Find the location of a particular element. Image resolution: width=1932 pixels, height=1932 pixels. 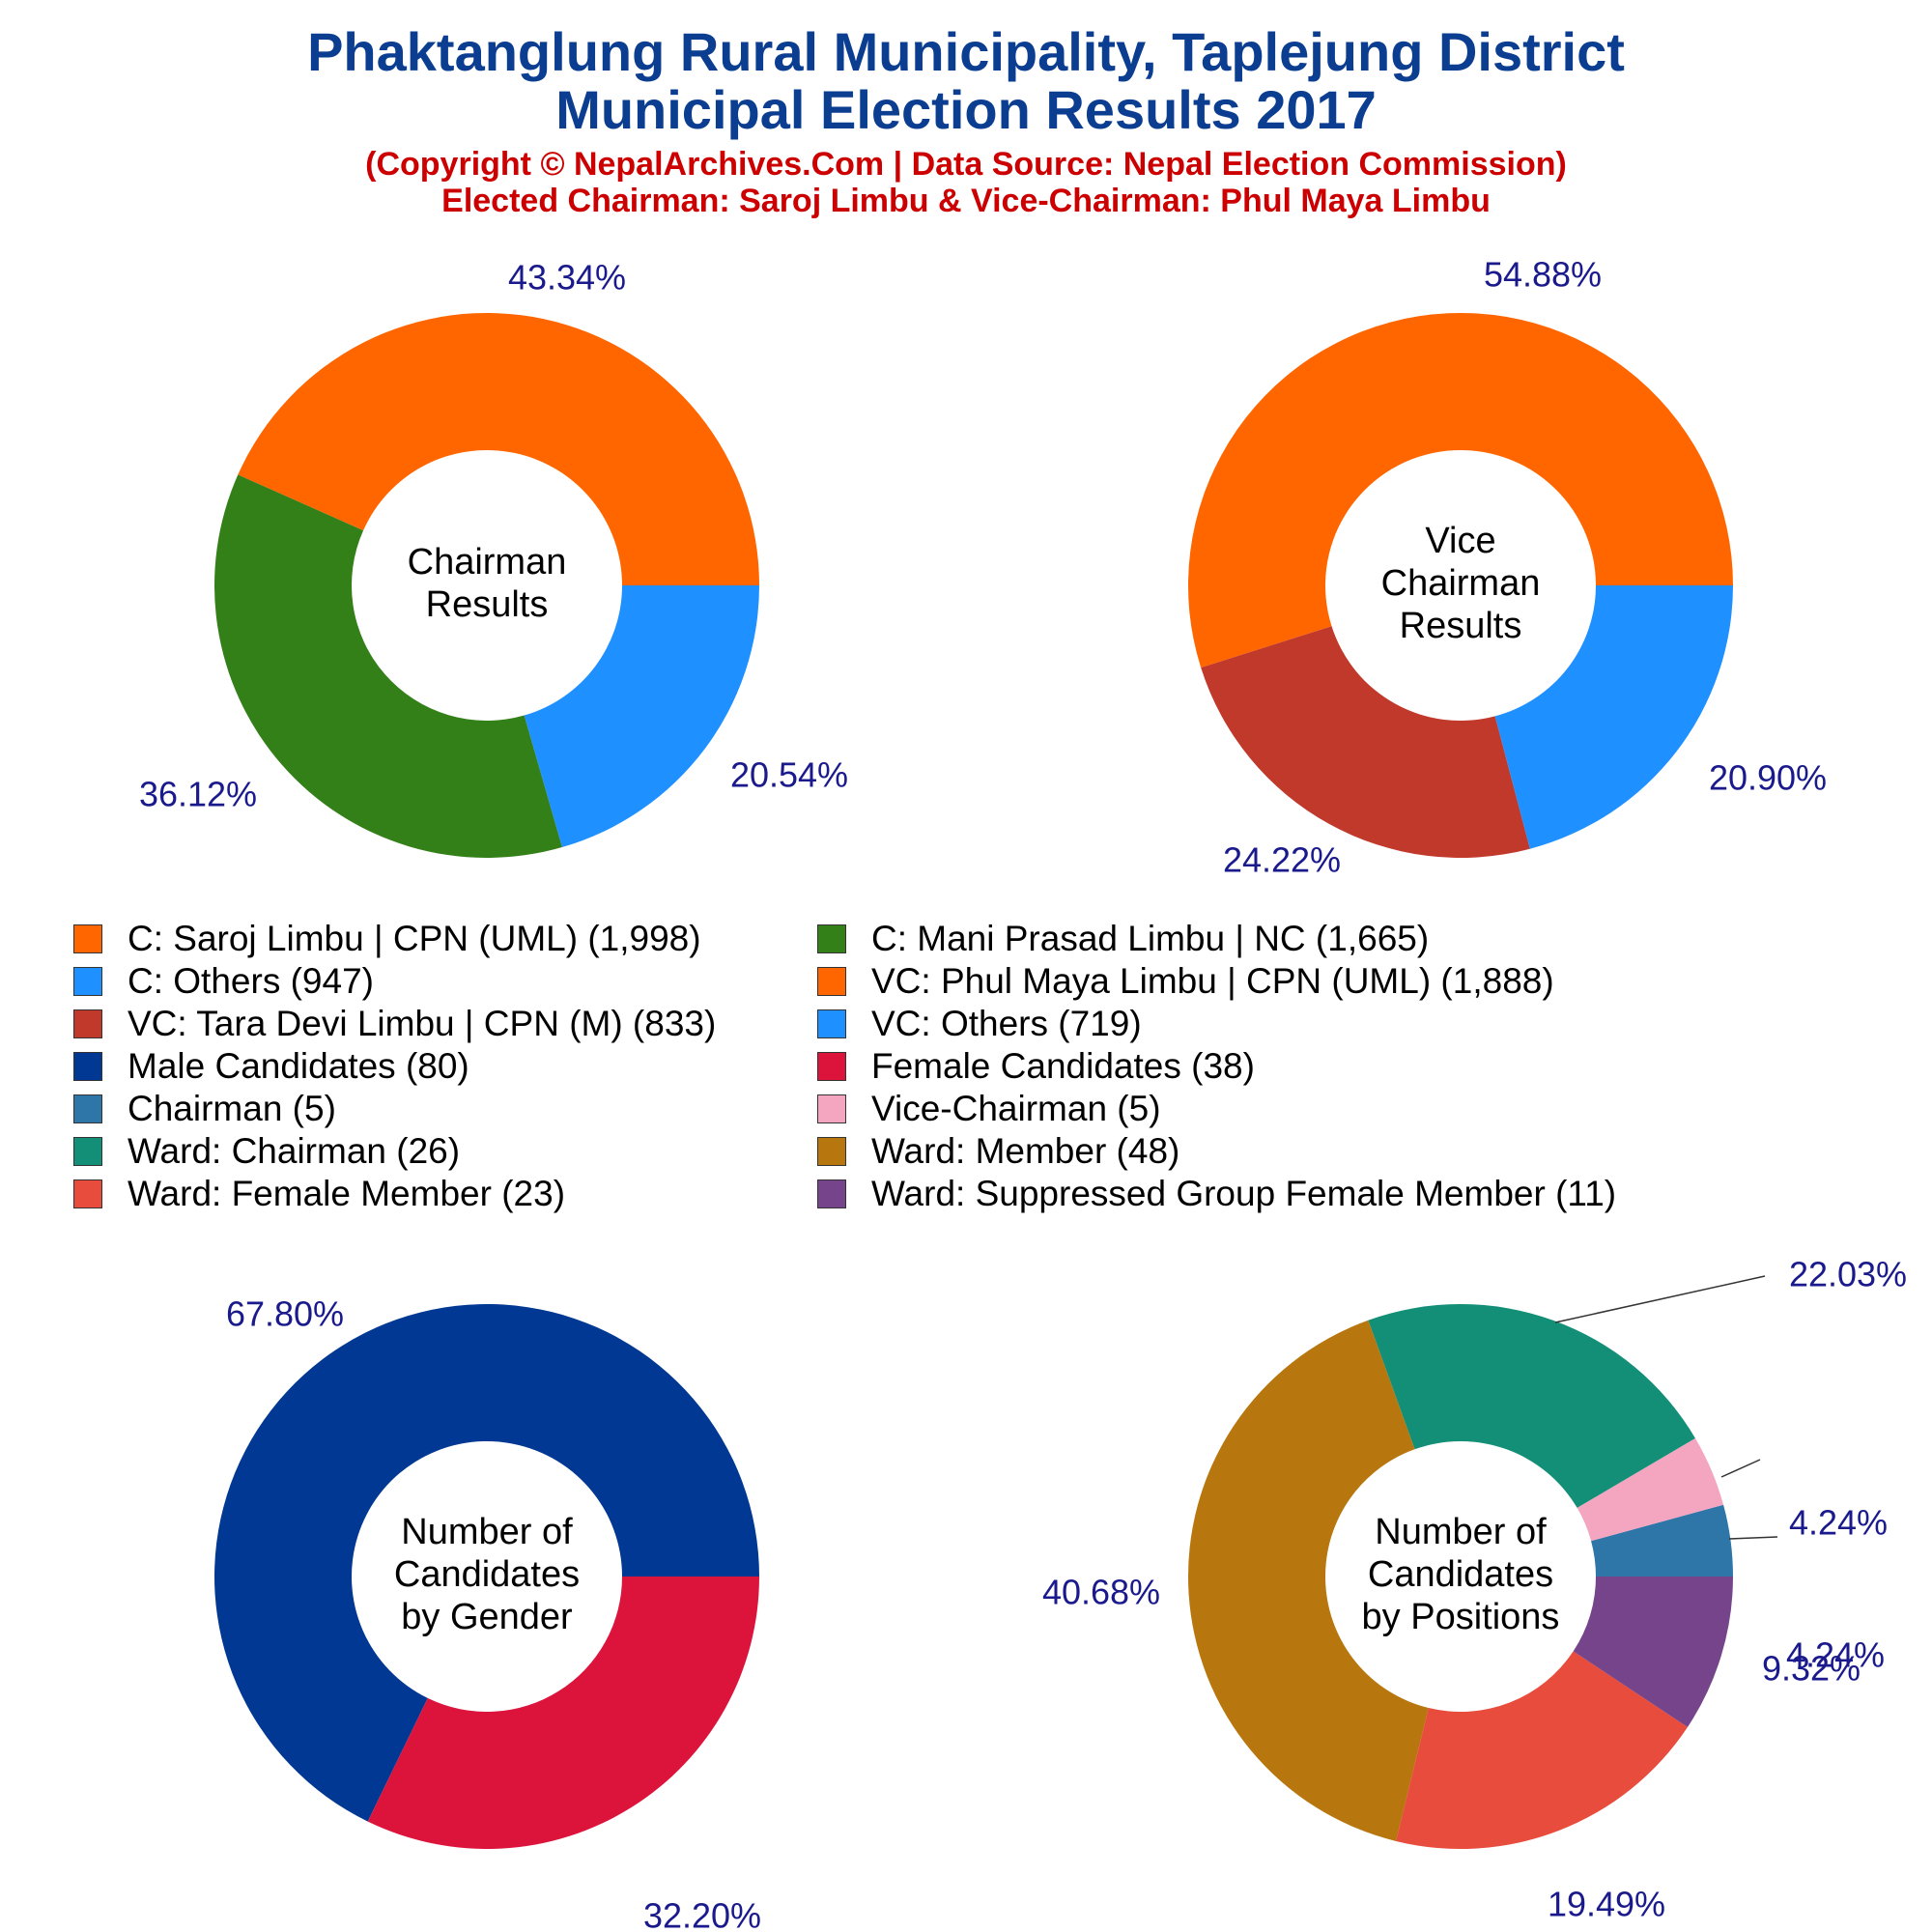

legend-label: C: Others (947) is located at coordinates (251, 981).